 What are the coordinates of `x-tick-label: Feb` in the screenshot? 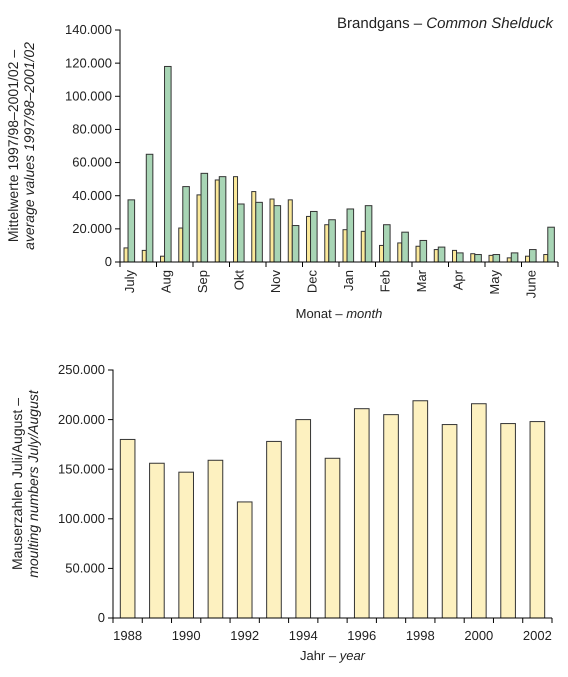 It's located at (385, 281).